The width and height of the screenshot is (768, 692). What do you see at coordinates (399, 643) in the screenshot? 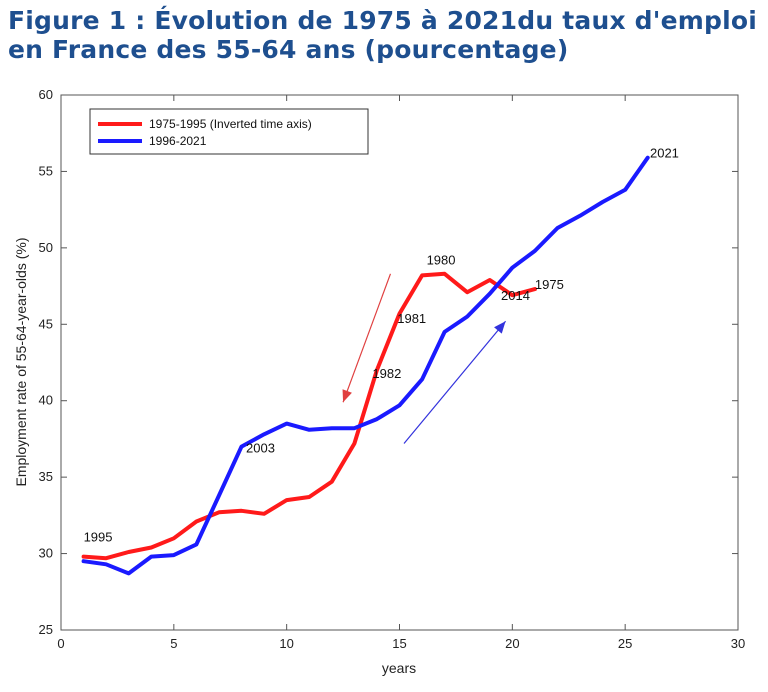
I see `x-tick-label: 15` at bounding box center [399, 643].